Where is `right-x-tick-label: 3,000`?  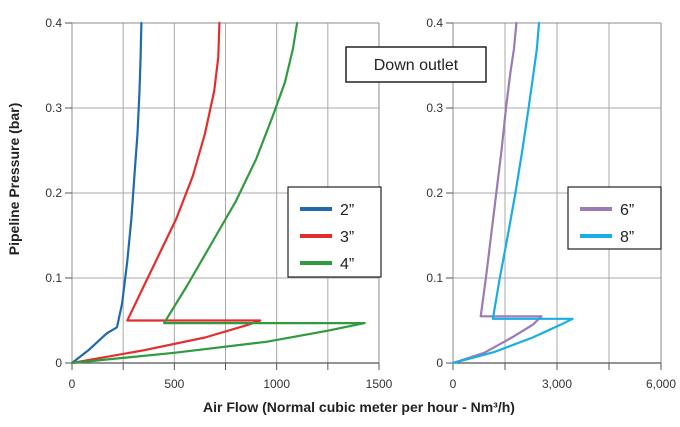
right-x-tick-label: 3,000 is located at coordinates (557, 384).